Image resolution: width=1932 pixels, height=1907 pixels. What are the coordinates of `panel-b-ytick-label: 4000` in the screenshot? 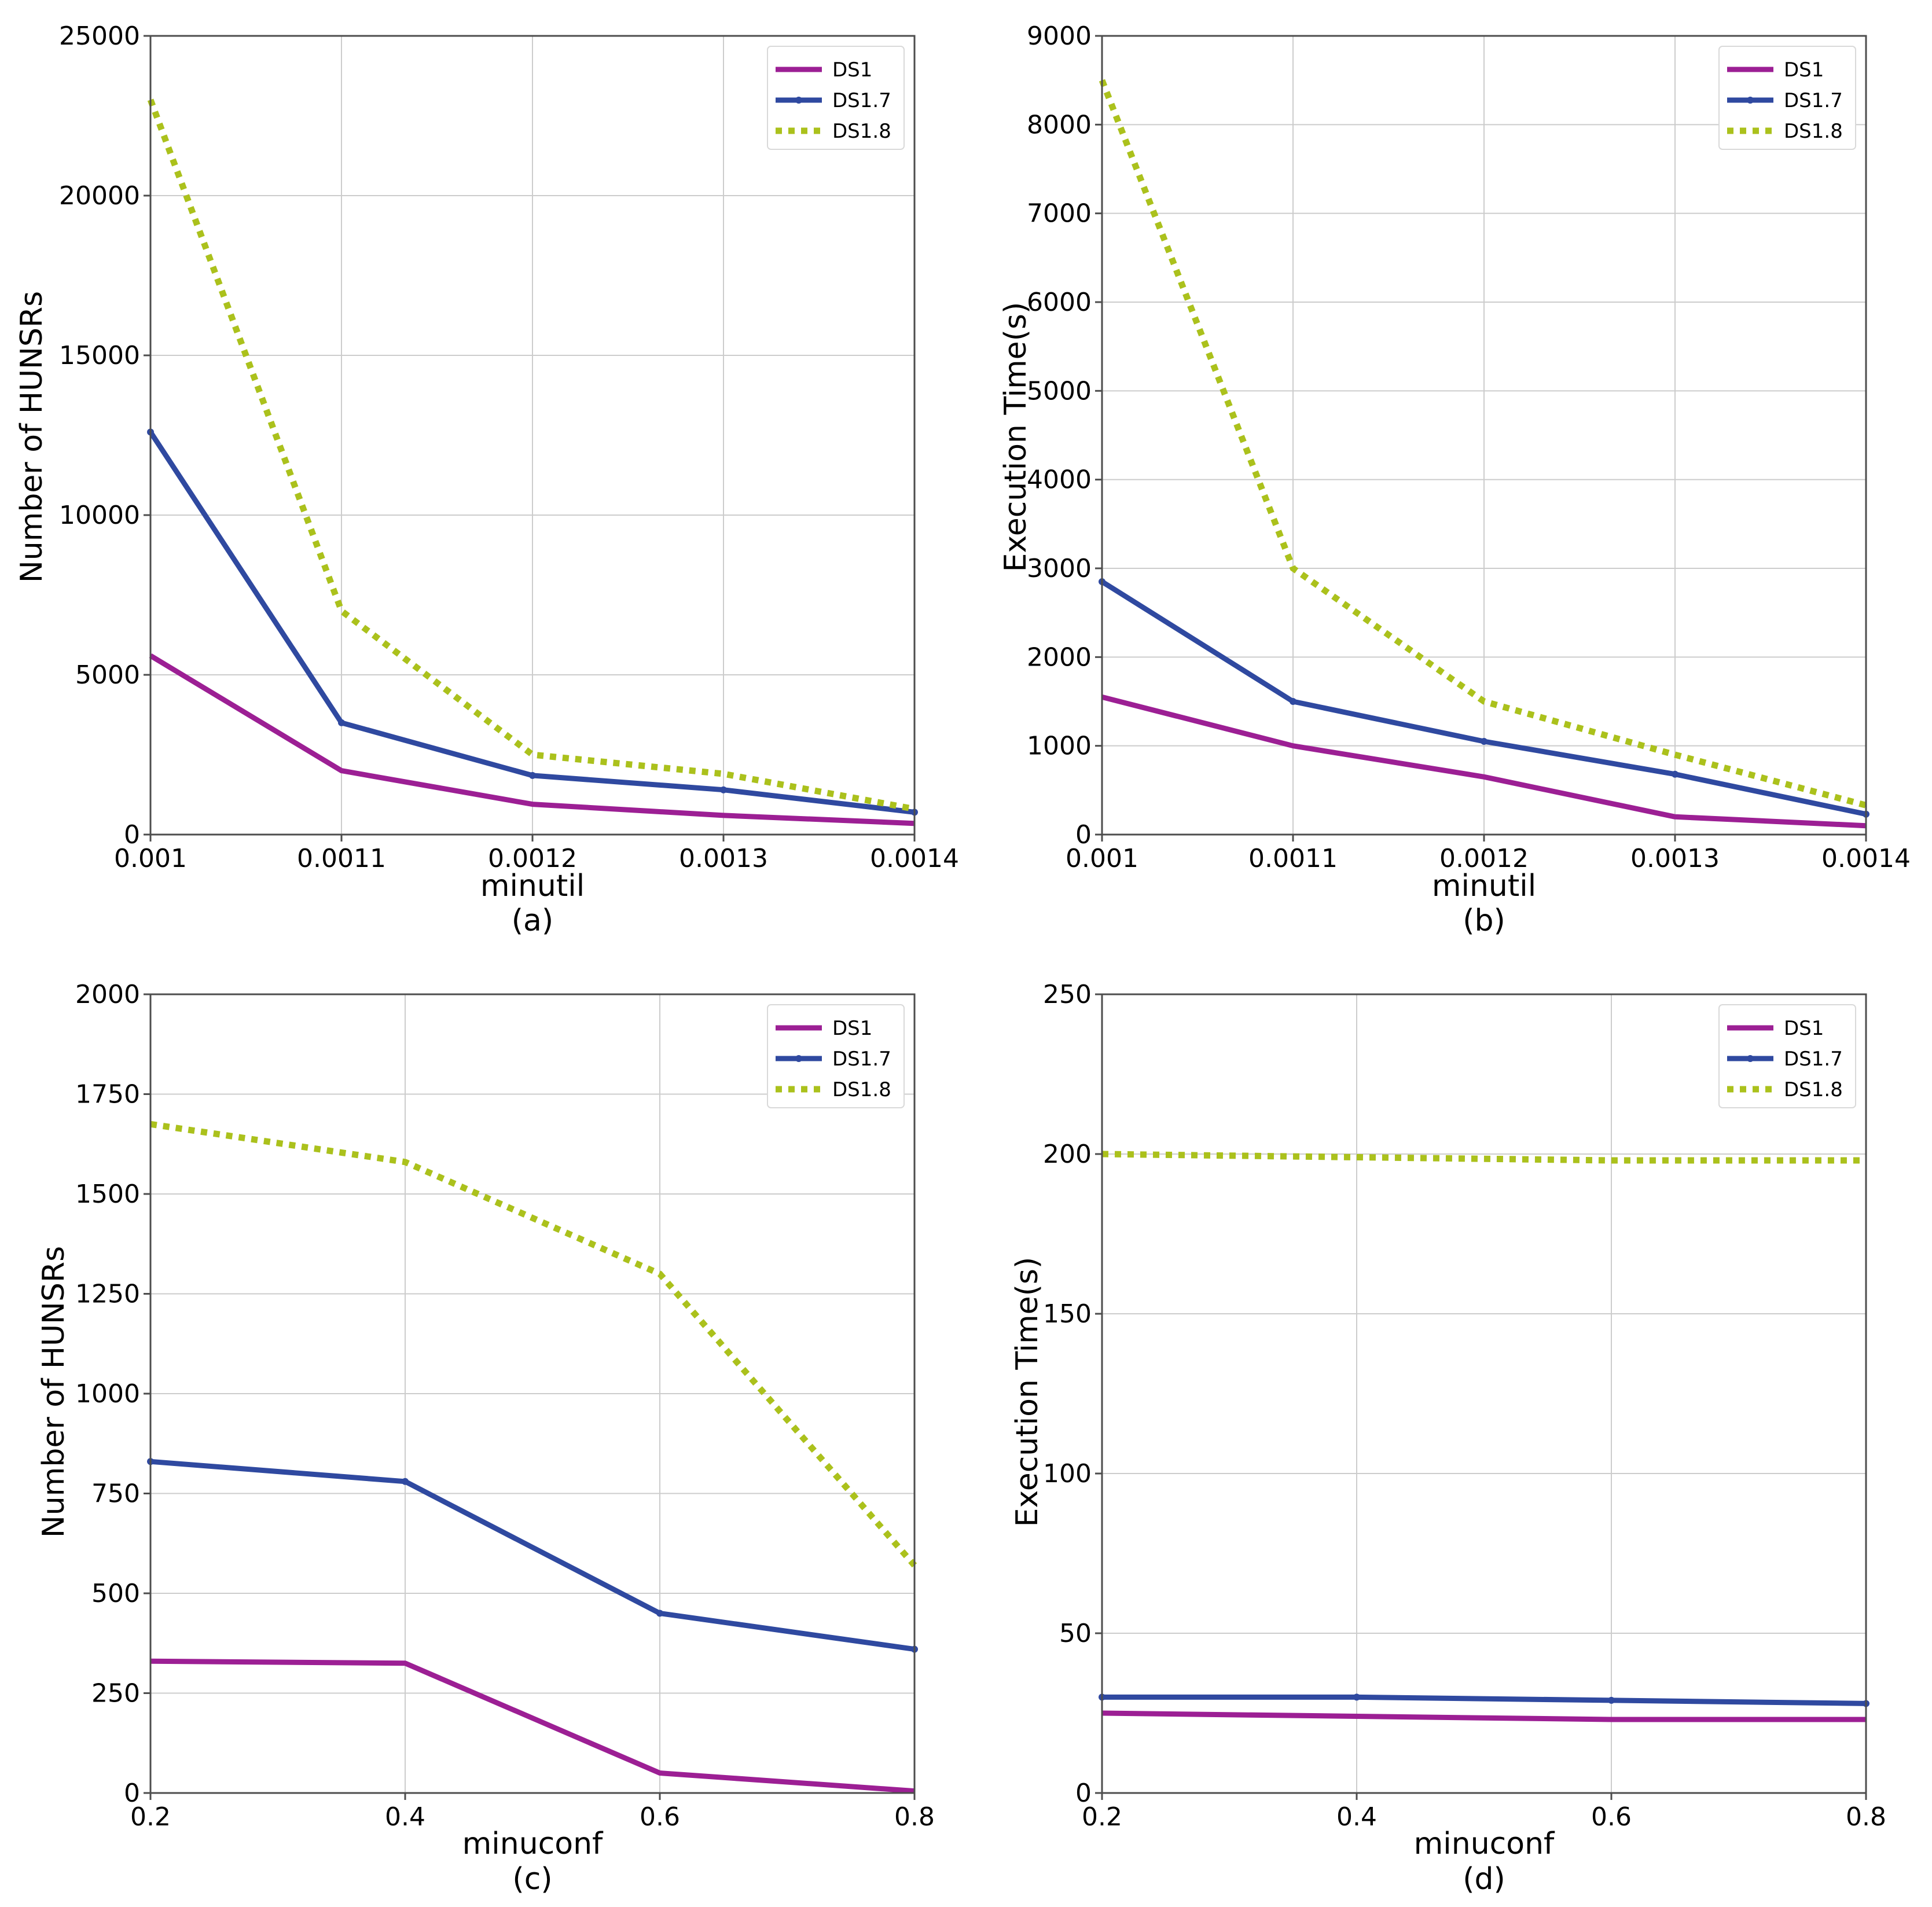 It's located at (1059, 480).